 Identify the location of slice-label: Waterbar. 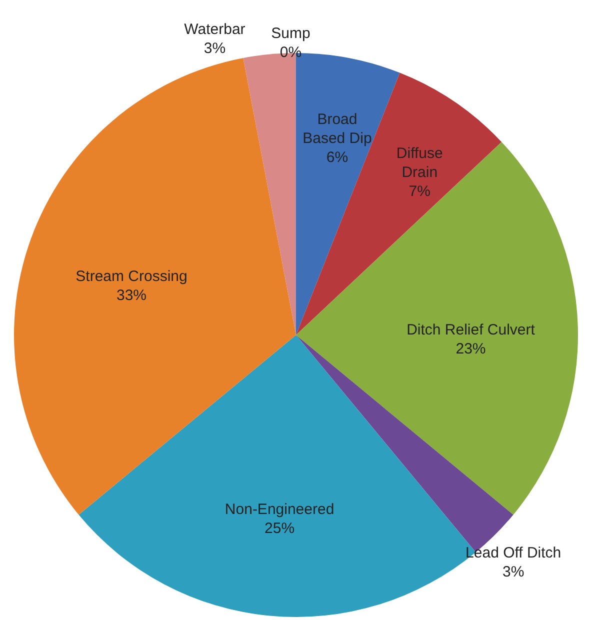
(215, 29).